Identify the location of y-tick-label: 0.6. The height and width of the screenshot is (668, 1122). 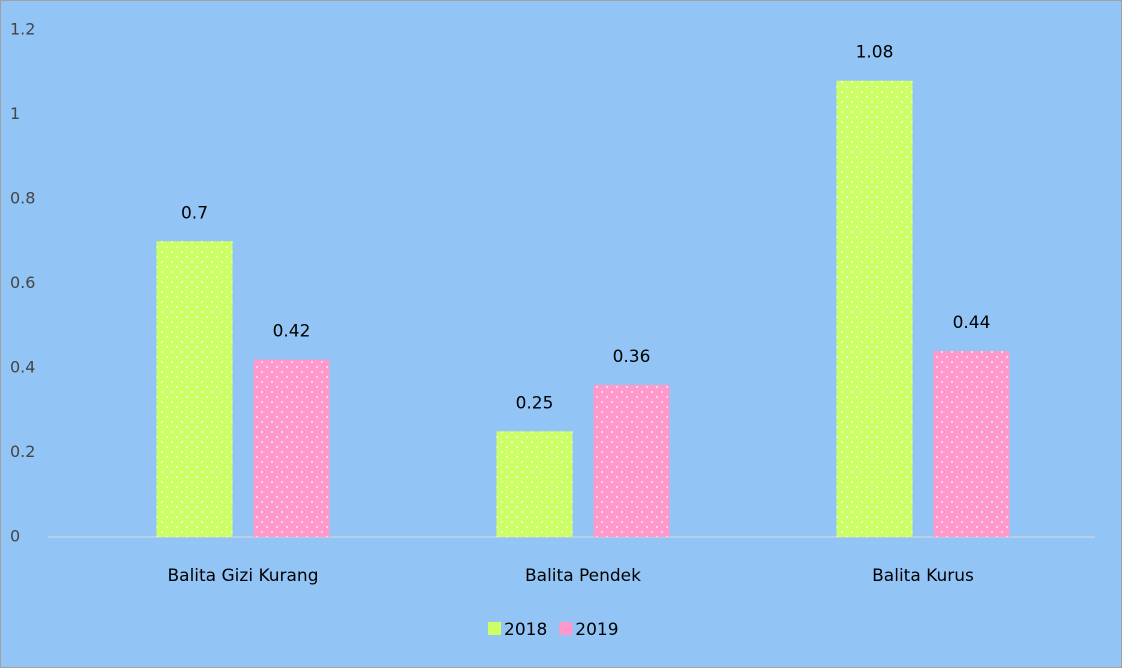
(22, 282).